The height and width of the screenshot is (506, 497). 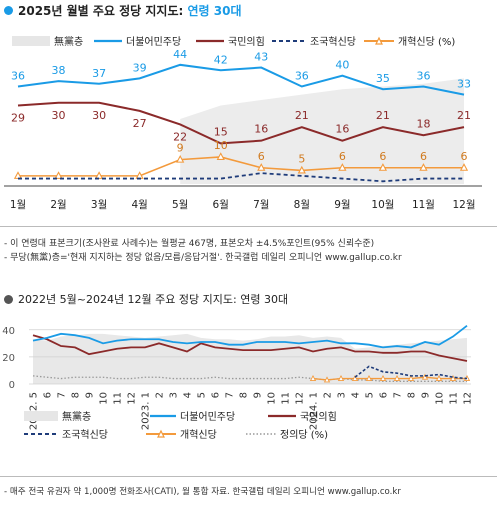 I want to click on y-tick-label: 20, so click(x=8, y=358).